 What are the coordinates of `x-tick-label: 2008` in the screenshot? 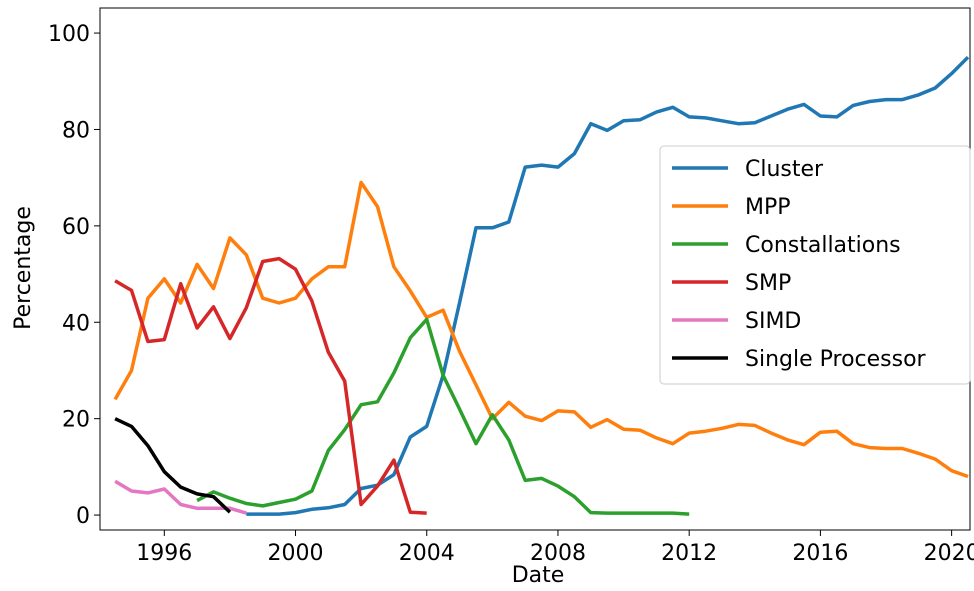 It's located at (558, 553).